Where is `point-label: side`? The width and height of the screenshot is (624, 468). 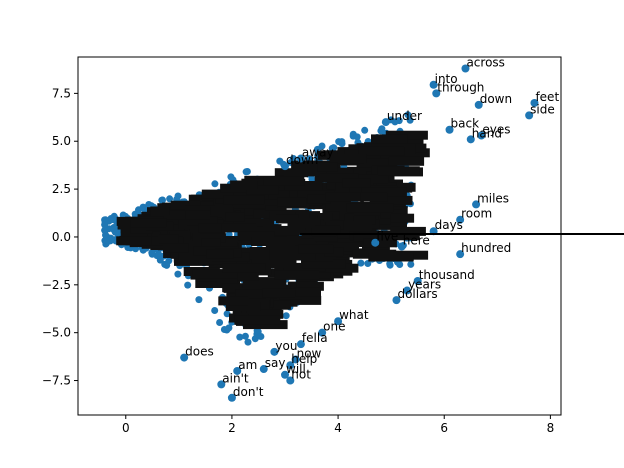 point-label: side is located at coordinates (542, 109).